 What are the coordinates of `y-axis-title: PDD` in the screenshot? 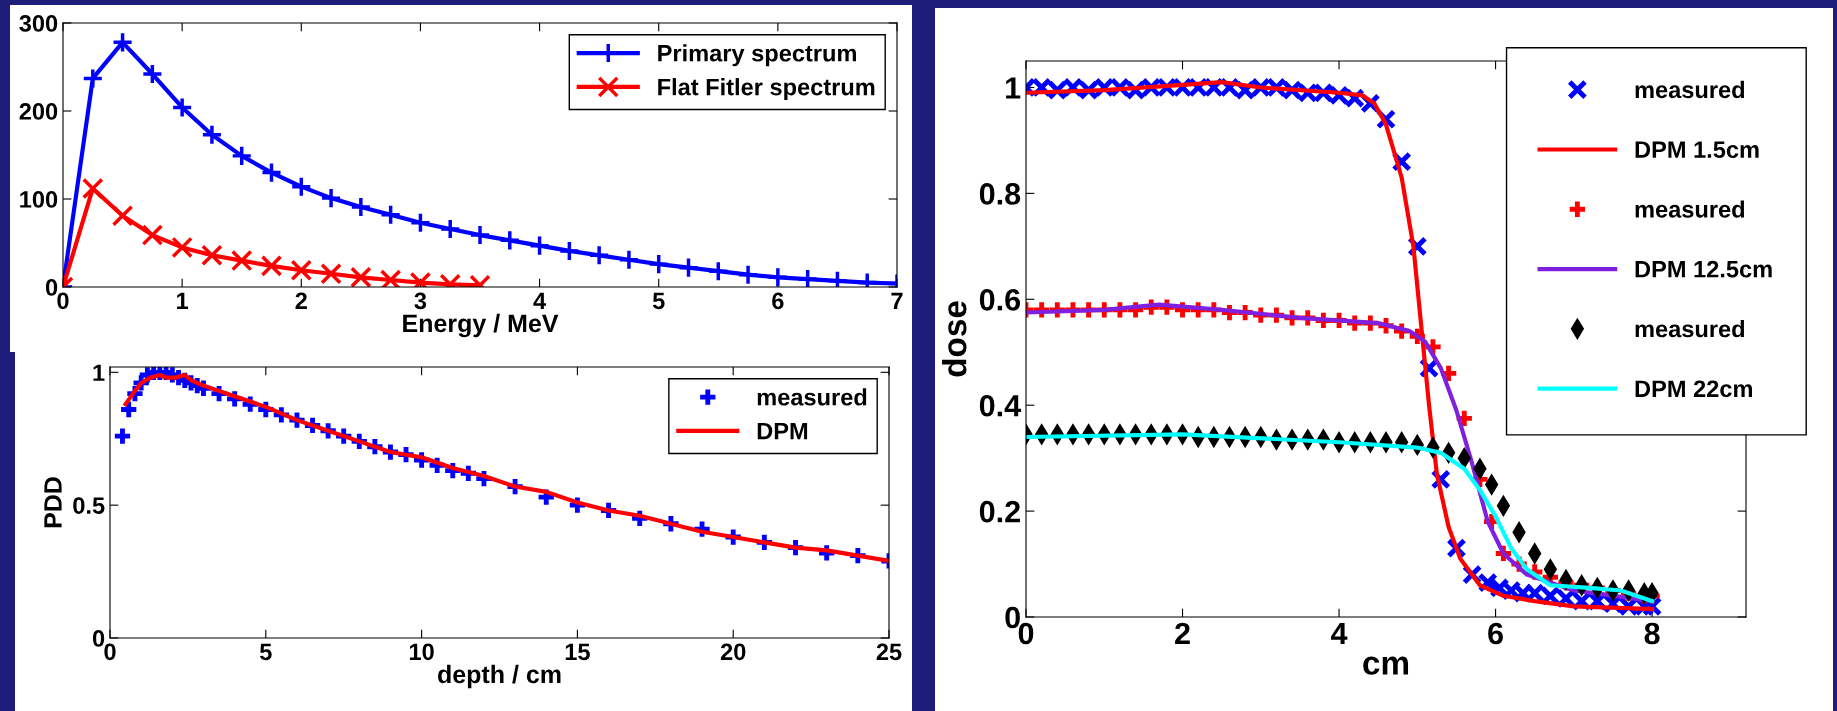 It's located at (53, 502).